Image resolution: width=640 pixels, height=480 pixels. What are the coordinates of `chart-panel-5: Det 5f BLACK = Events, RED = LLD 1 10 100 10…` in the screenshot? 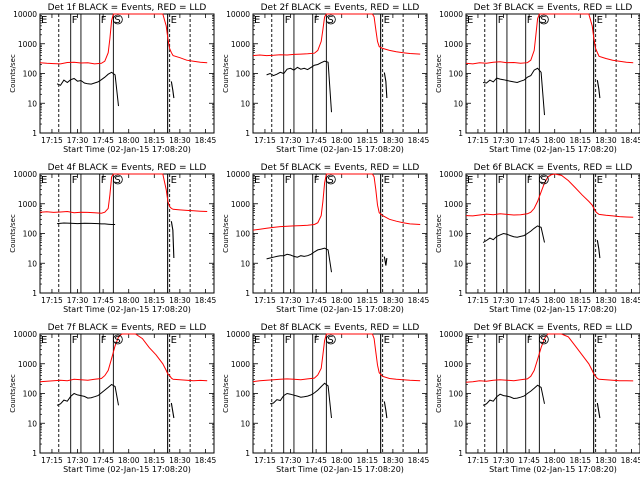 It's located at (326, 238).